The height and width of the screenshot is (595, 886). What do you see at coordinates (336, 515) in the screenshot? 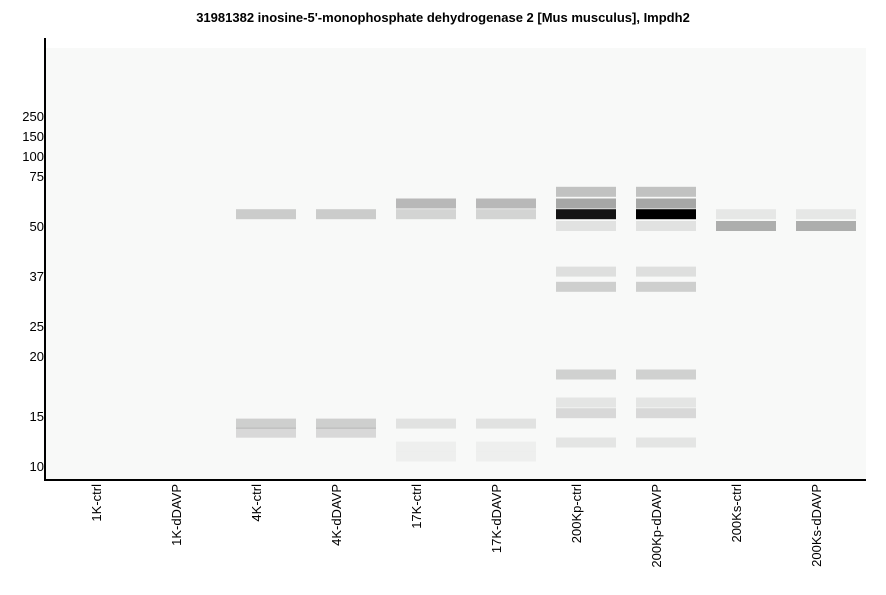
I see `lane-label: 4K-dDAVP` at bounding box center [336, 515].